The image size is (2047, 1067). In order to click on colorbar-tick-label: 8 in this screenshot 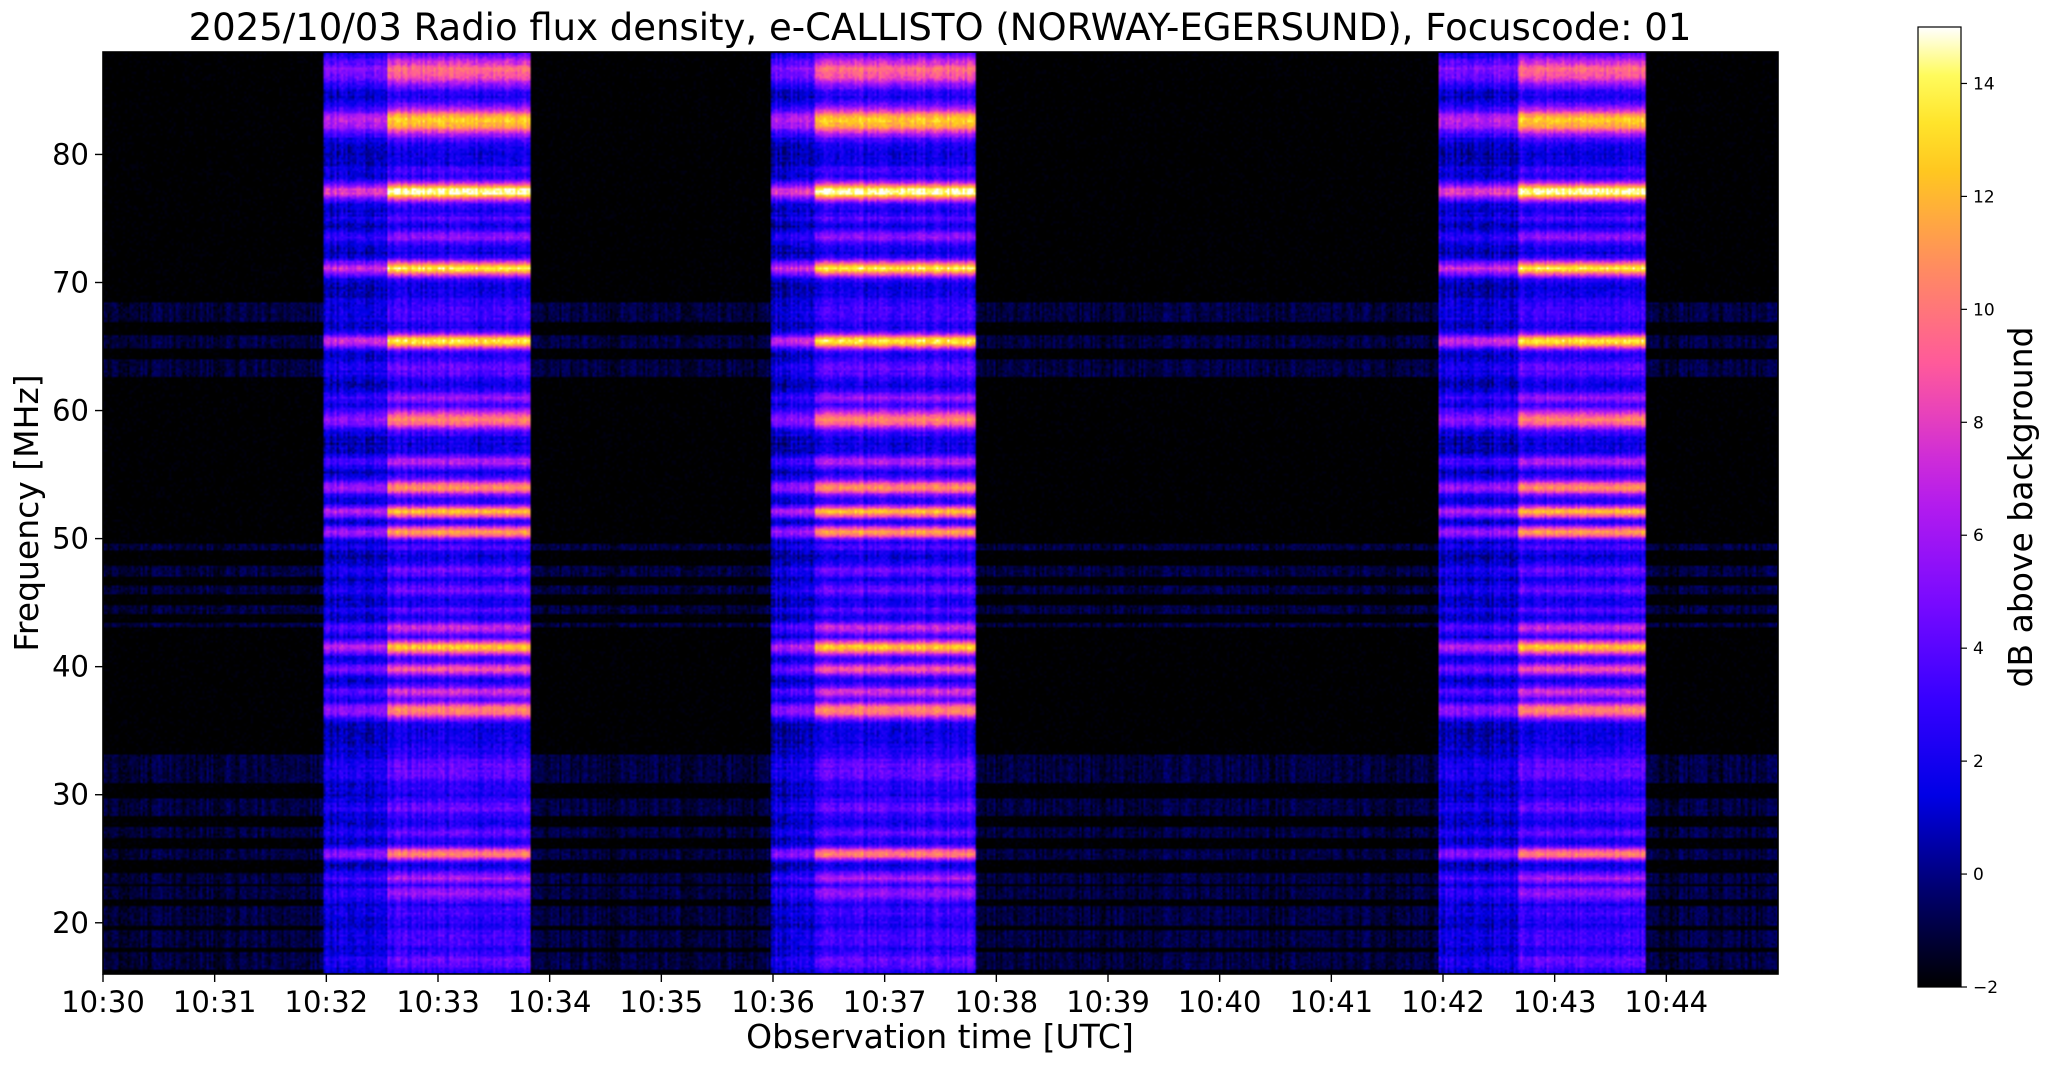, I will do `click(1978, 423)`.